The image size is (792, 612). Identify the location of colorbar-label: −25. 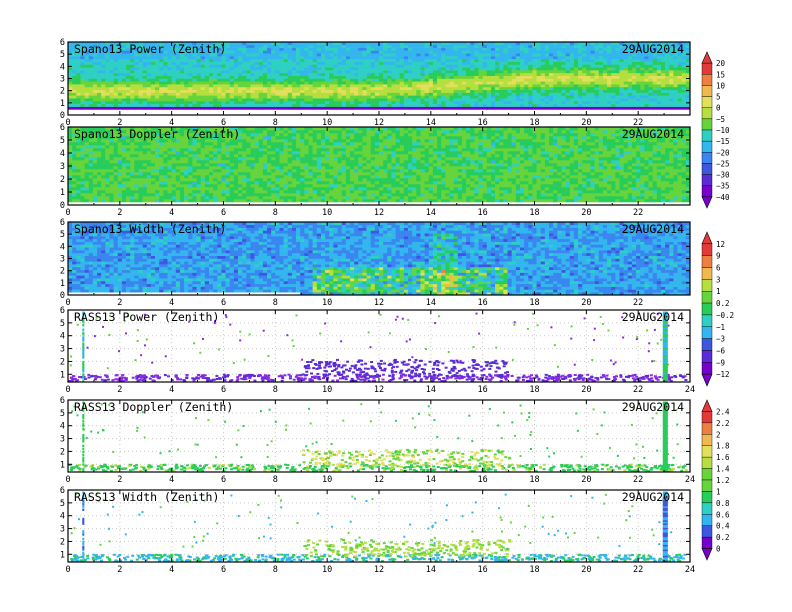
(723, 163).